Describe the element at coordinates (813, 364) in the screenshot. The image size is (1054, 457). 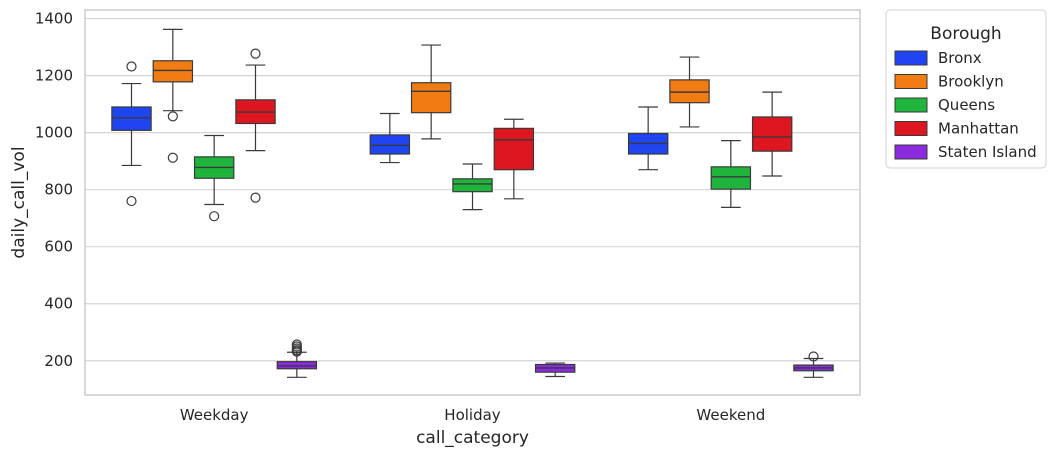
I see `box-staten-island-weekend` at that location.